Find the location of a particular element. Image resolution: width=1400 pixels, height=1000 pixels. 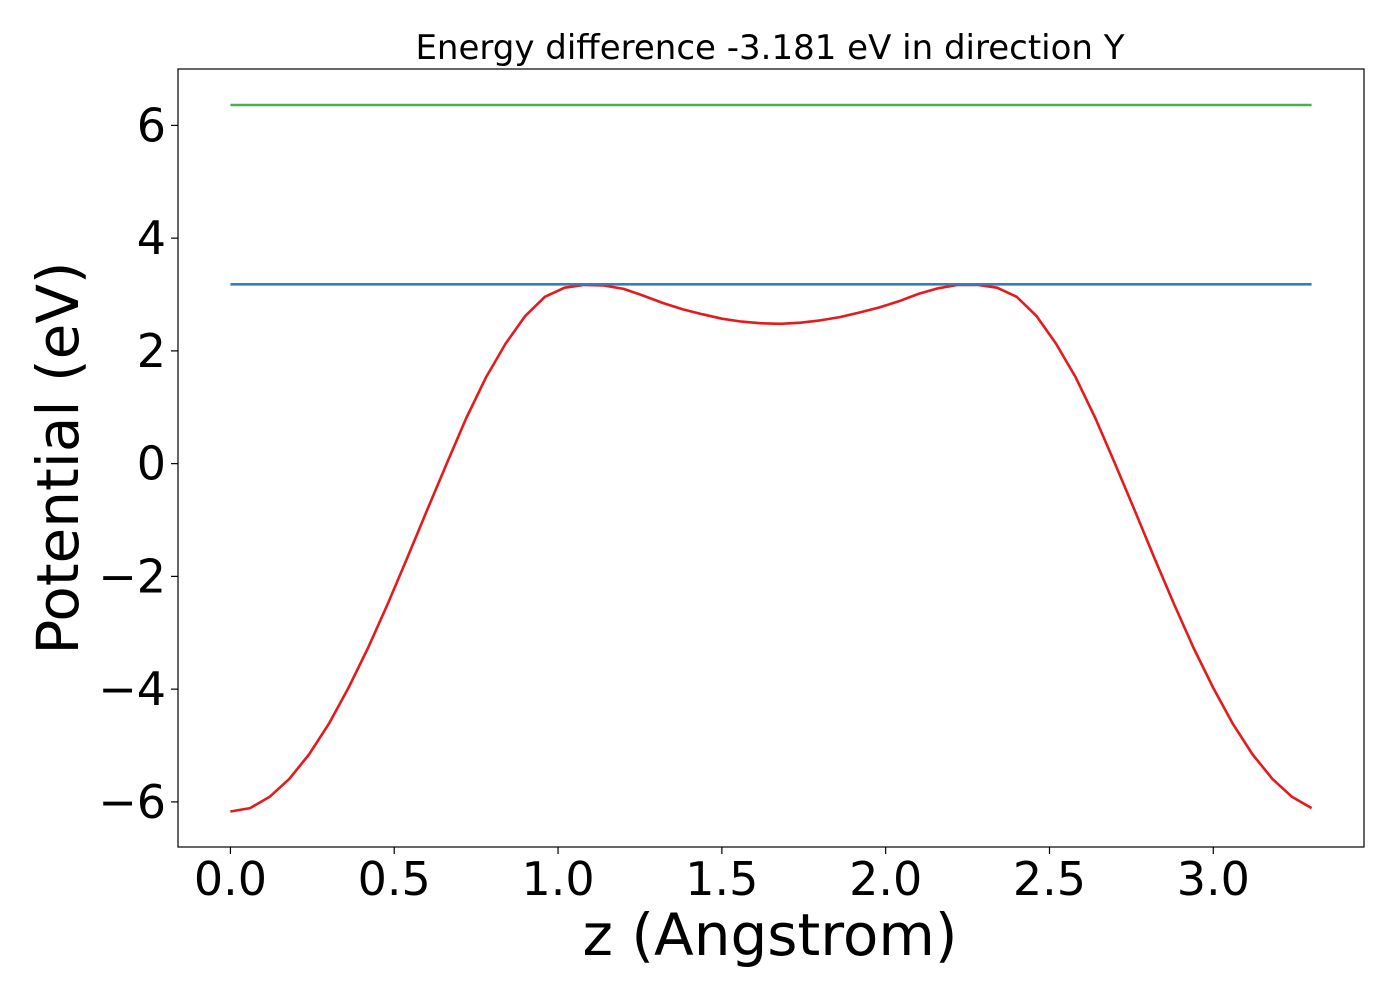

x-tick-label: 1.5 is located at coordinates (721, 879).